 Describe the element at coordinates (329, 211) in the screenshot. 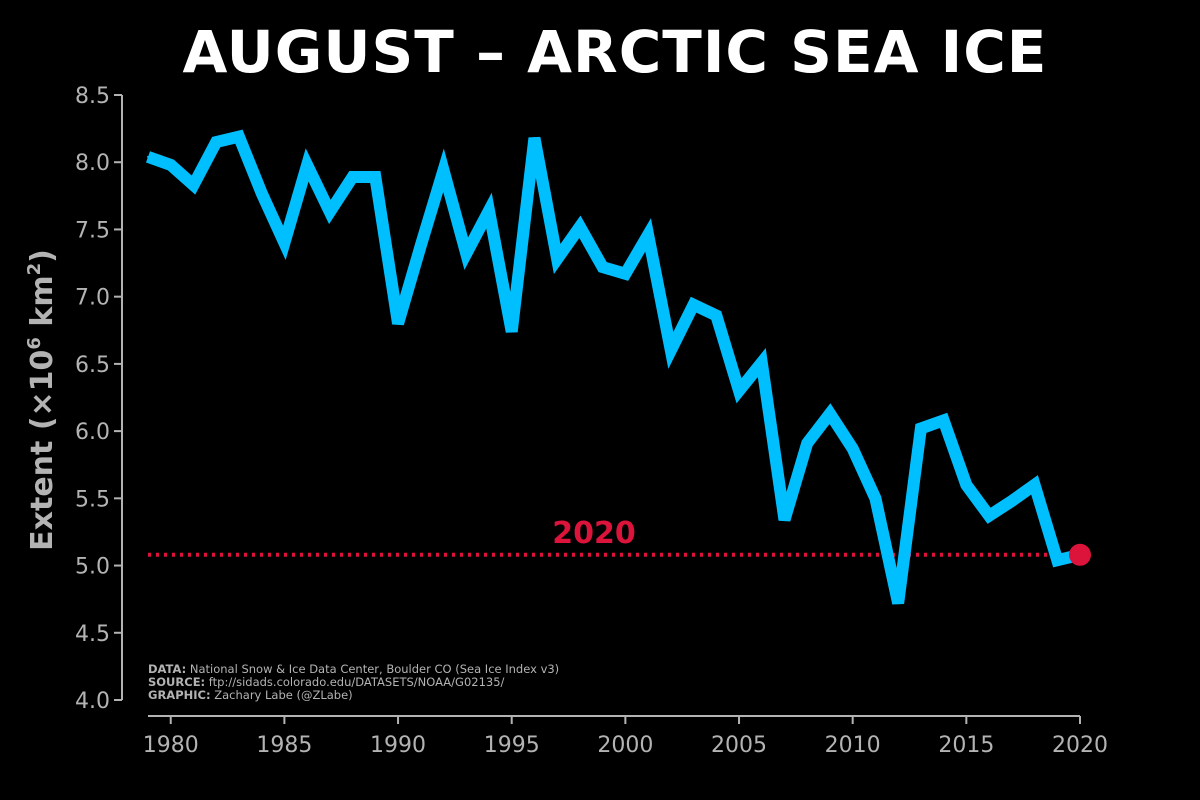

I see `data-point-1987` at that location.